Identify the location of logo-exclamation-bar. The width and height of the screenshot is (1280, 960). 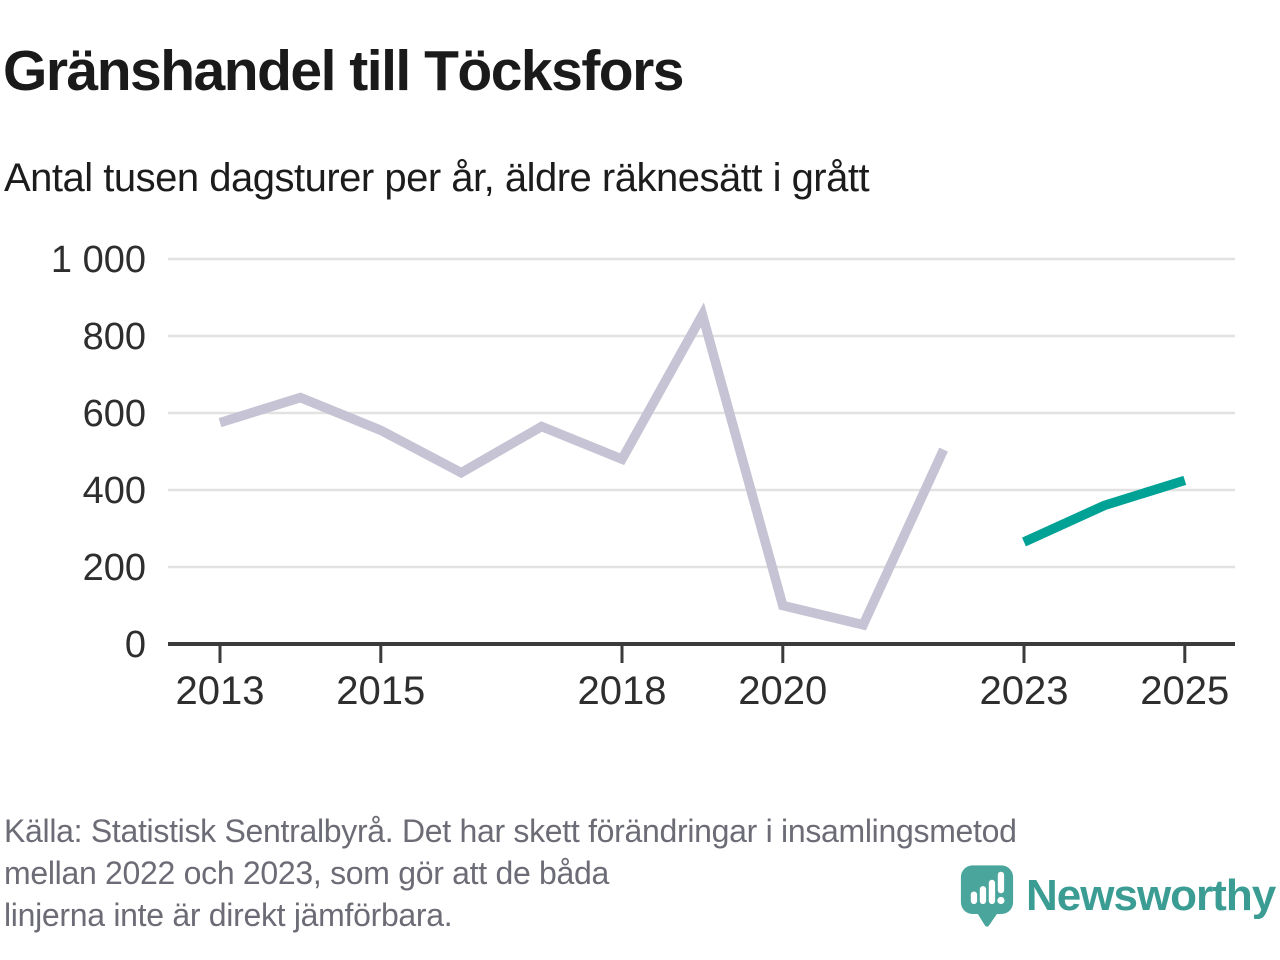
(1001, 882).